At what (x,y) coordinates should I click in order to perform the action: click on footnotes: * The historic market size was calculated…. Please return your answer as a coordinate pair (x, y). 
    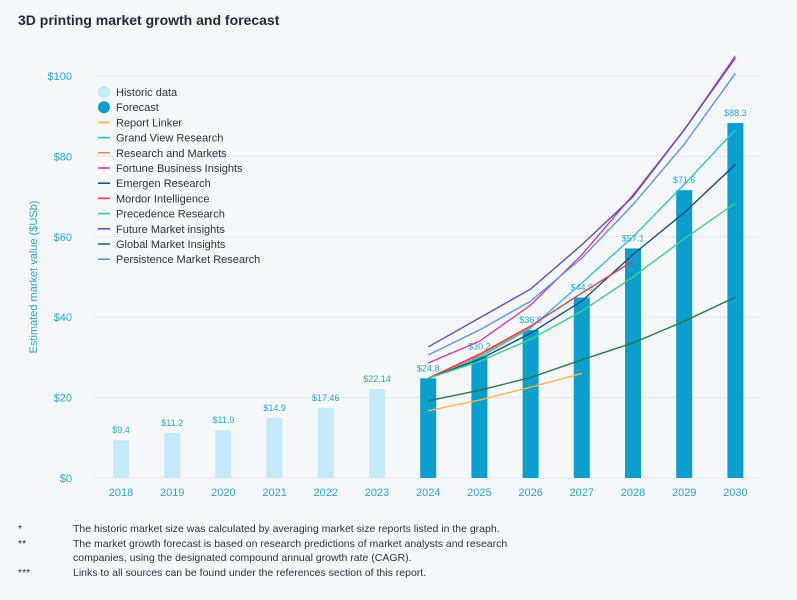
    Looking at the image, I should click on (280, 551).